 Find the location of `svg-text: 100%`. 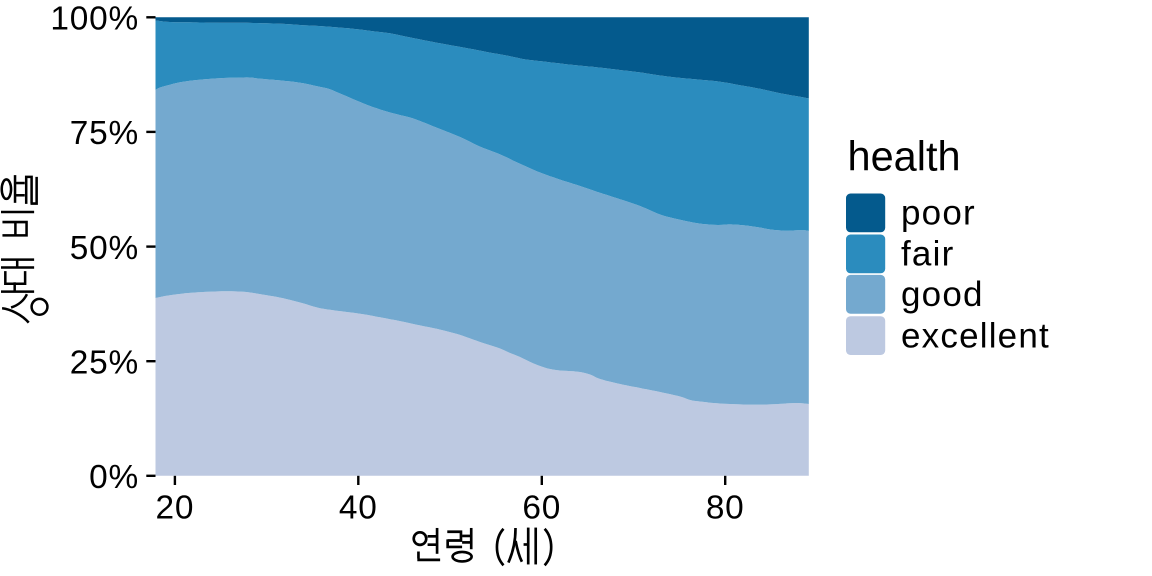

svg-text: 100% is located at coordinates (94, 19).